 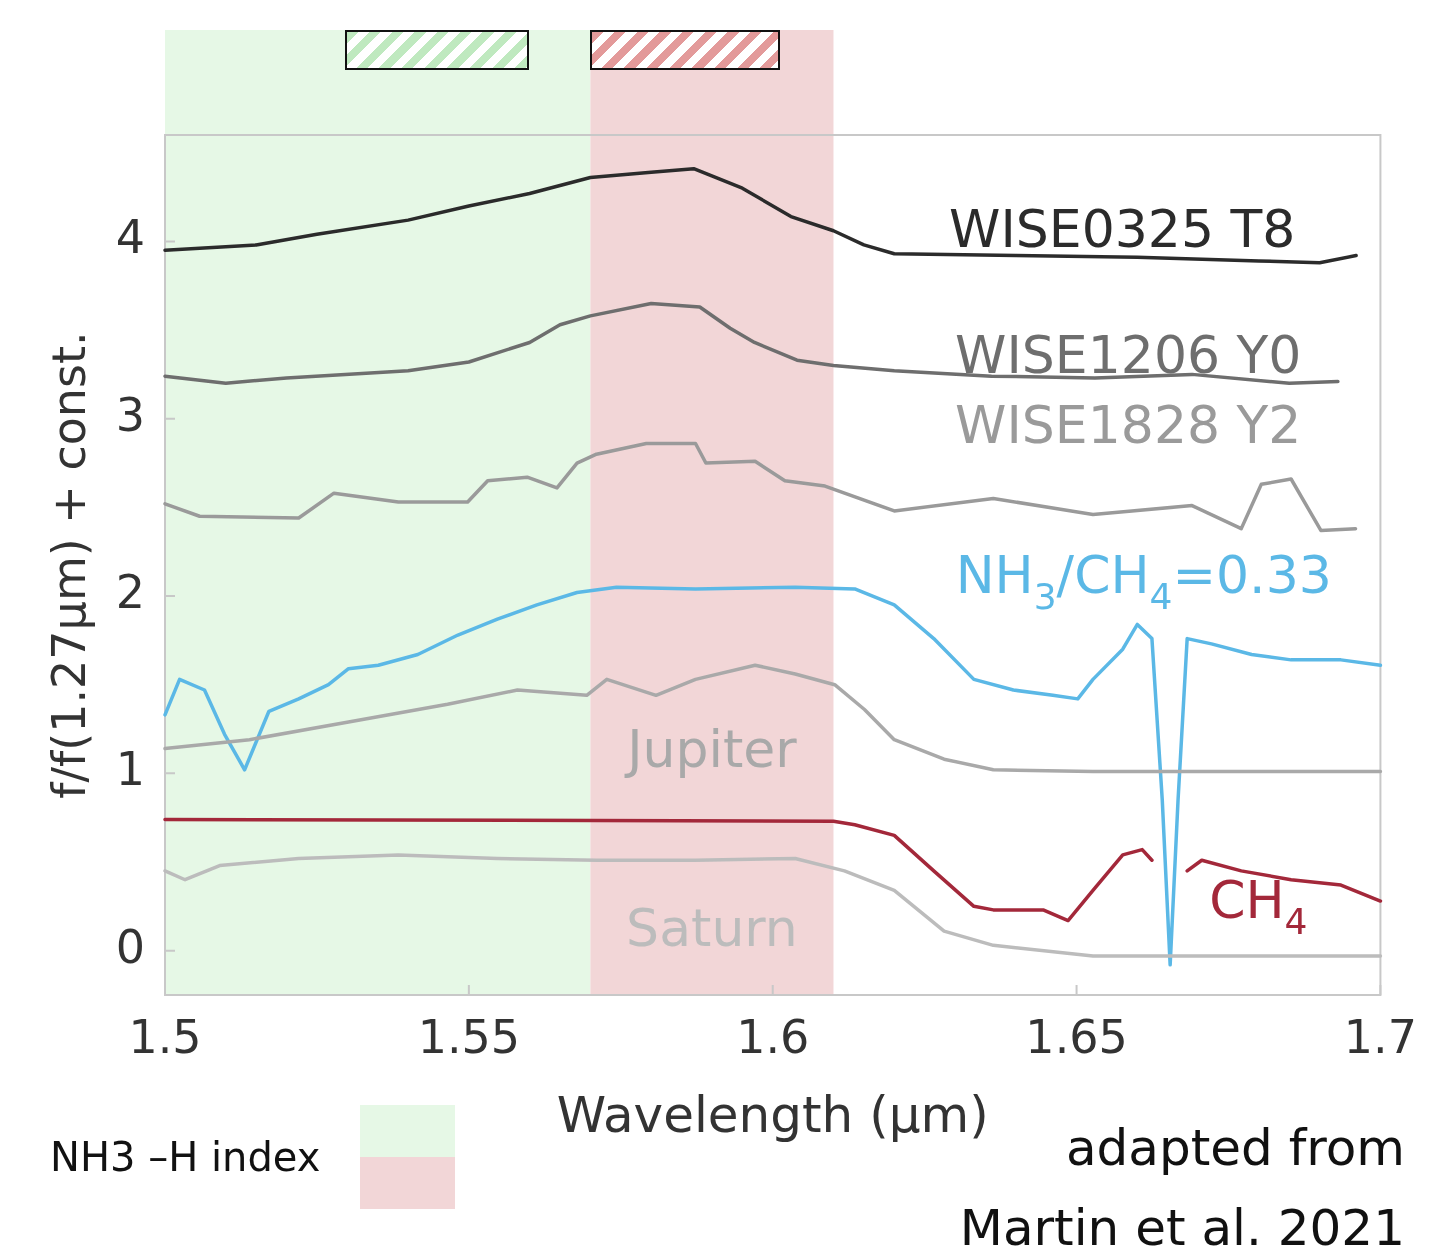 What do you see at coordinates (1128, 424) in the screenshot?
I see `series-label: WISE1828 Y2` at bounding box center [1128, 424].